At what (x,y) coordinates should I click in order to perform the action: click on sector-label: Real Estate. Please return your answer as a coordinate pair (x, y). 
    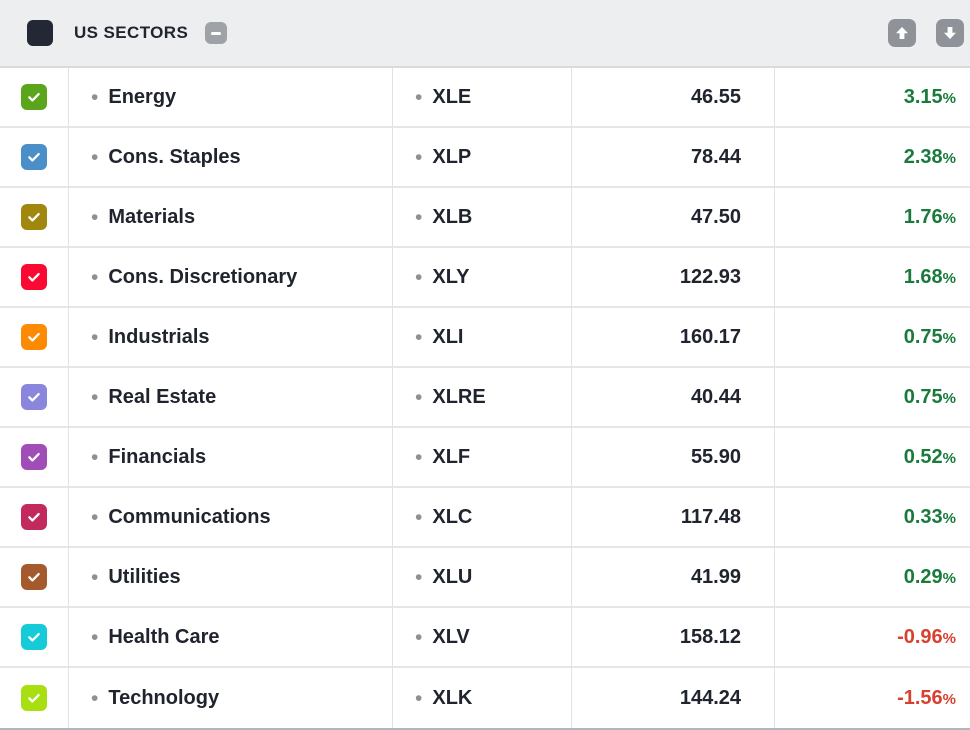
    Looking at the image, I should click on (162, 396).